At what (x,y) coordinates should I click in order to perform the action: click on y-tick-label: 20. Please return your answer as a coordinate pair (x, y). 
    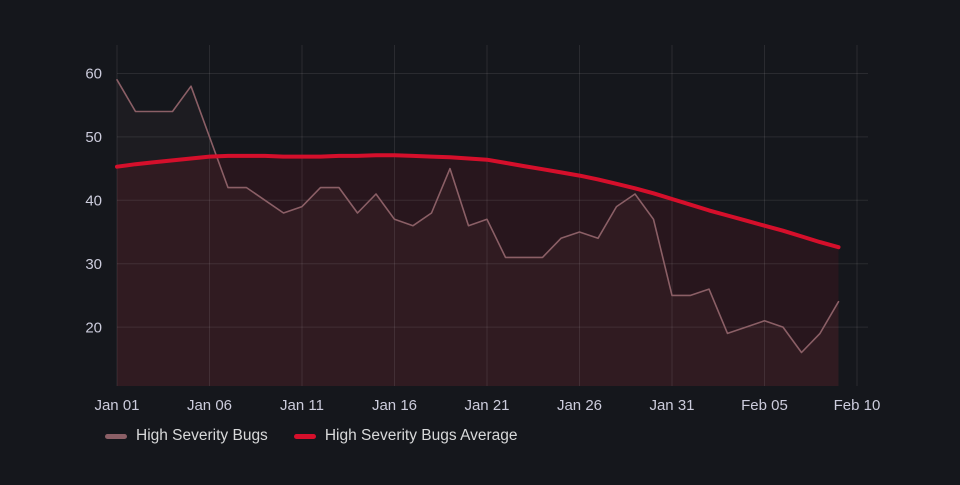
    Looking at the image, I should click on (93, 327).